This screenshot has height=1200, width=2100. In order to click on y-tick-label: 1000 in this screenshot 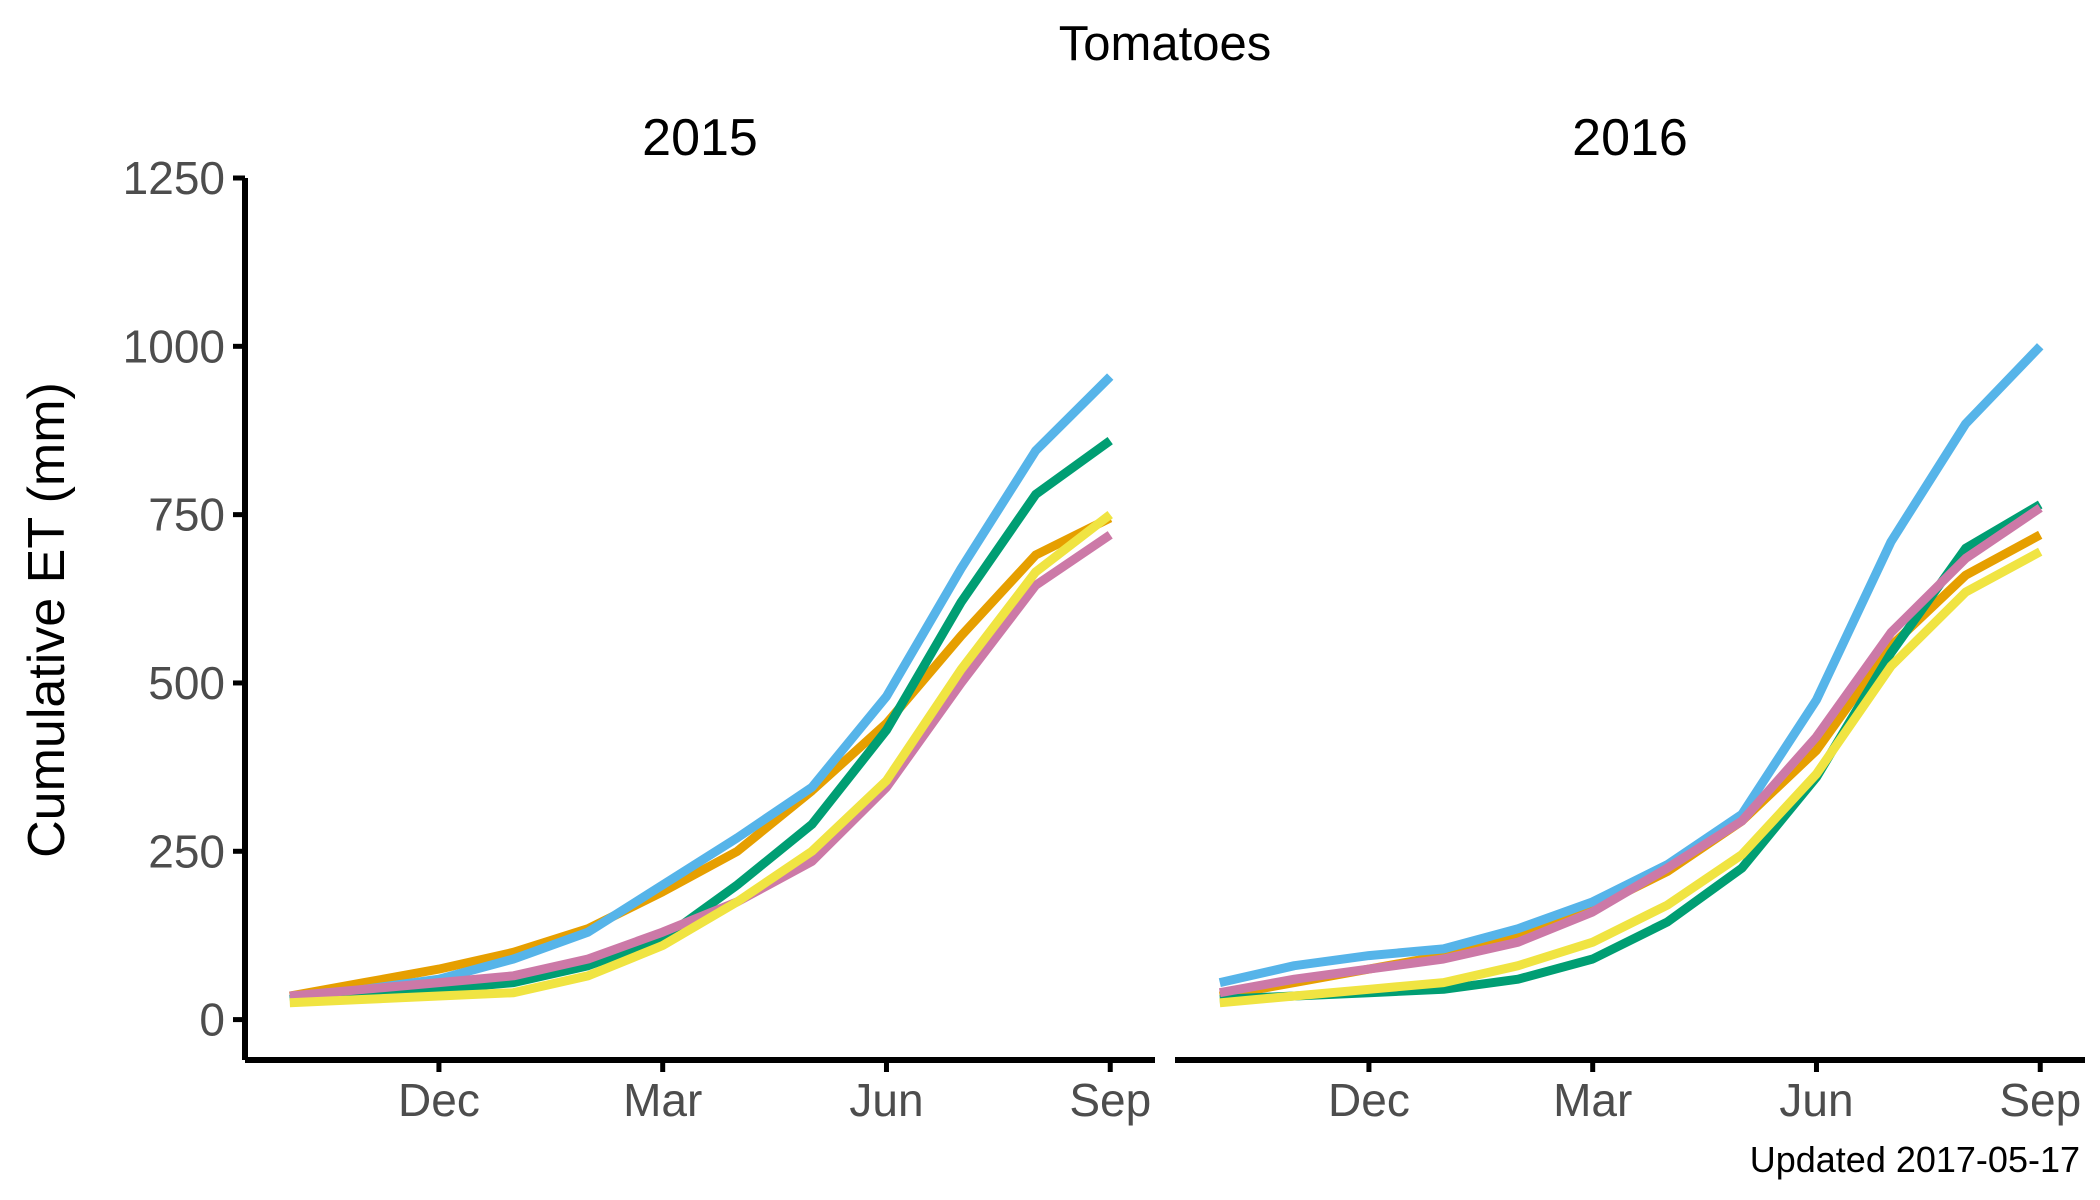, I will do `click(174, 346)`.